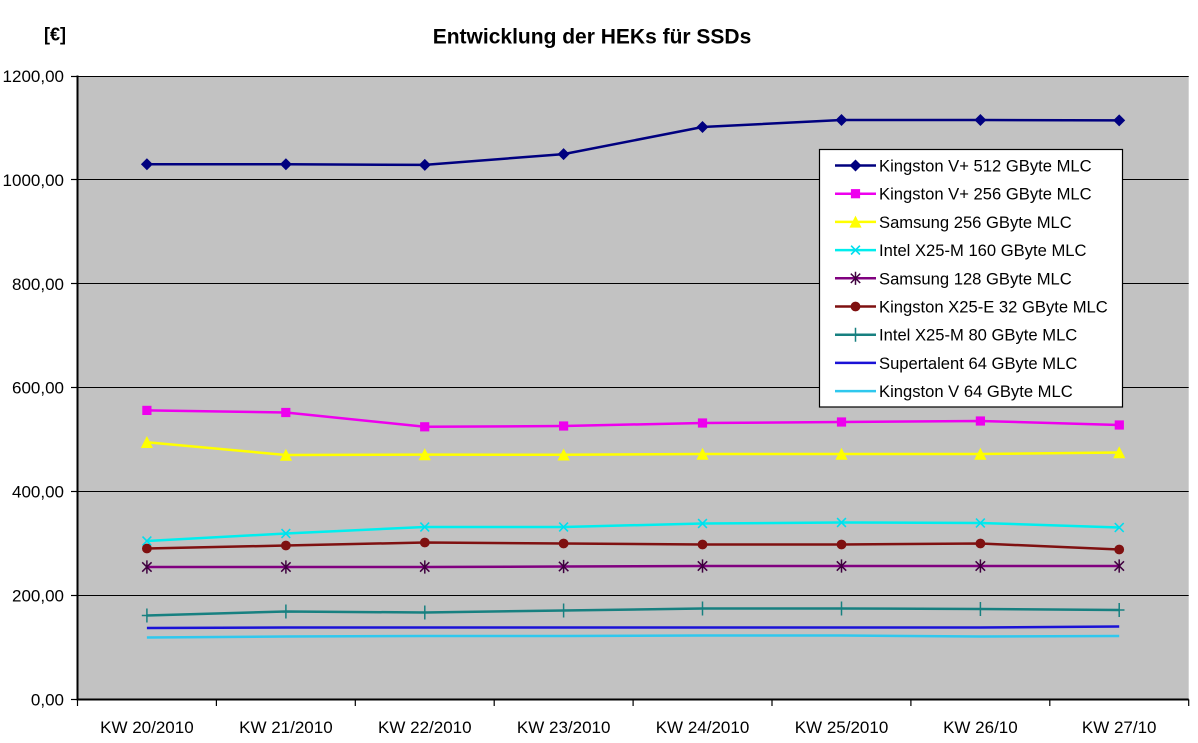 The height and width of the screenshot is (743, 1198). I want to click on svg-text: KW 22/2010, so click(425, 727).